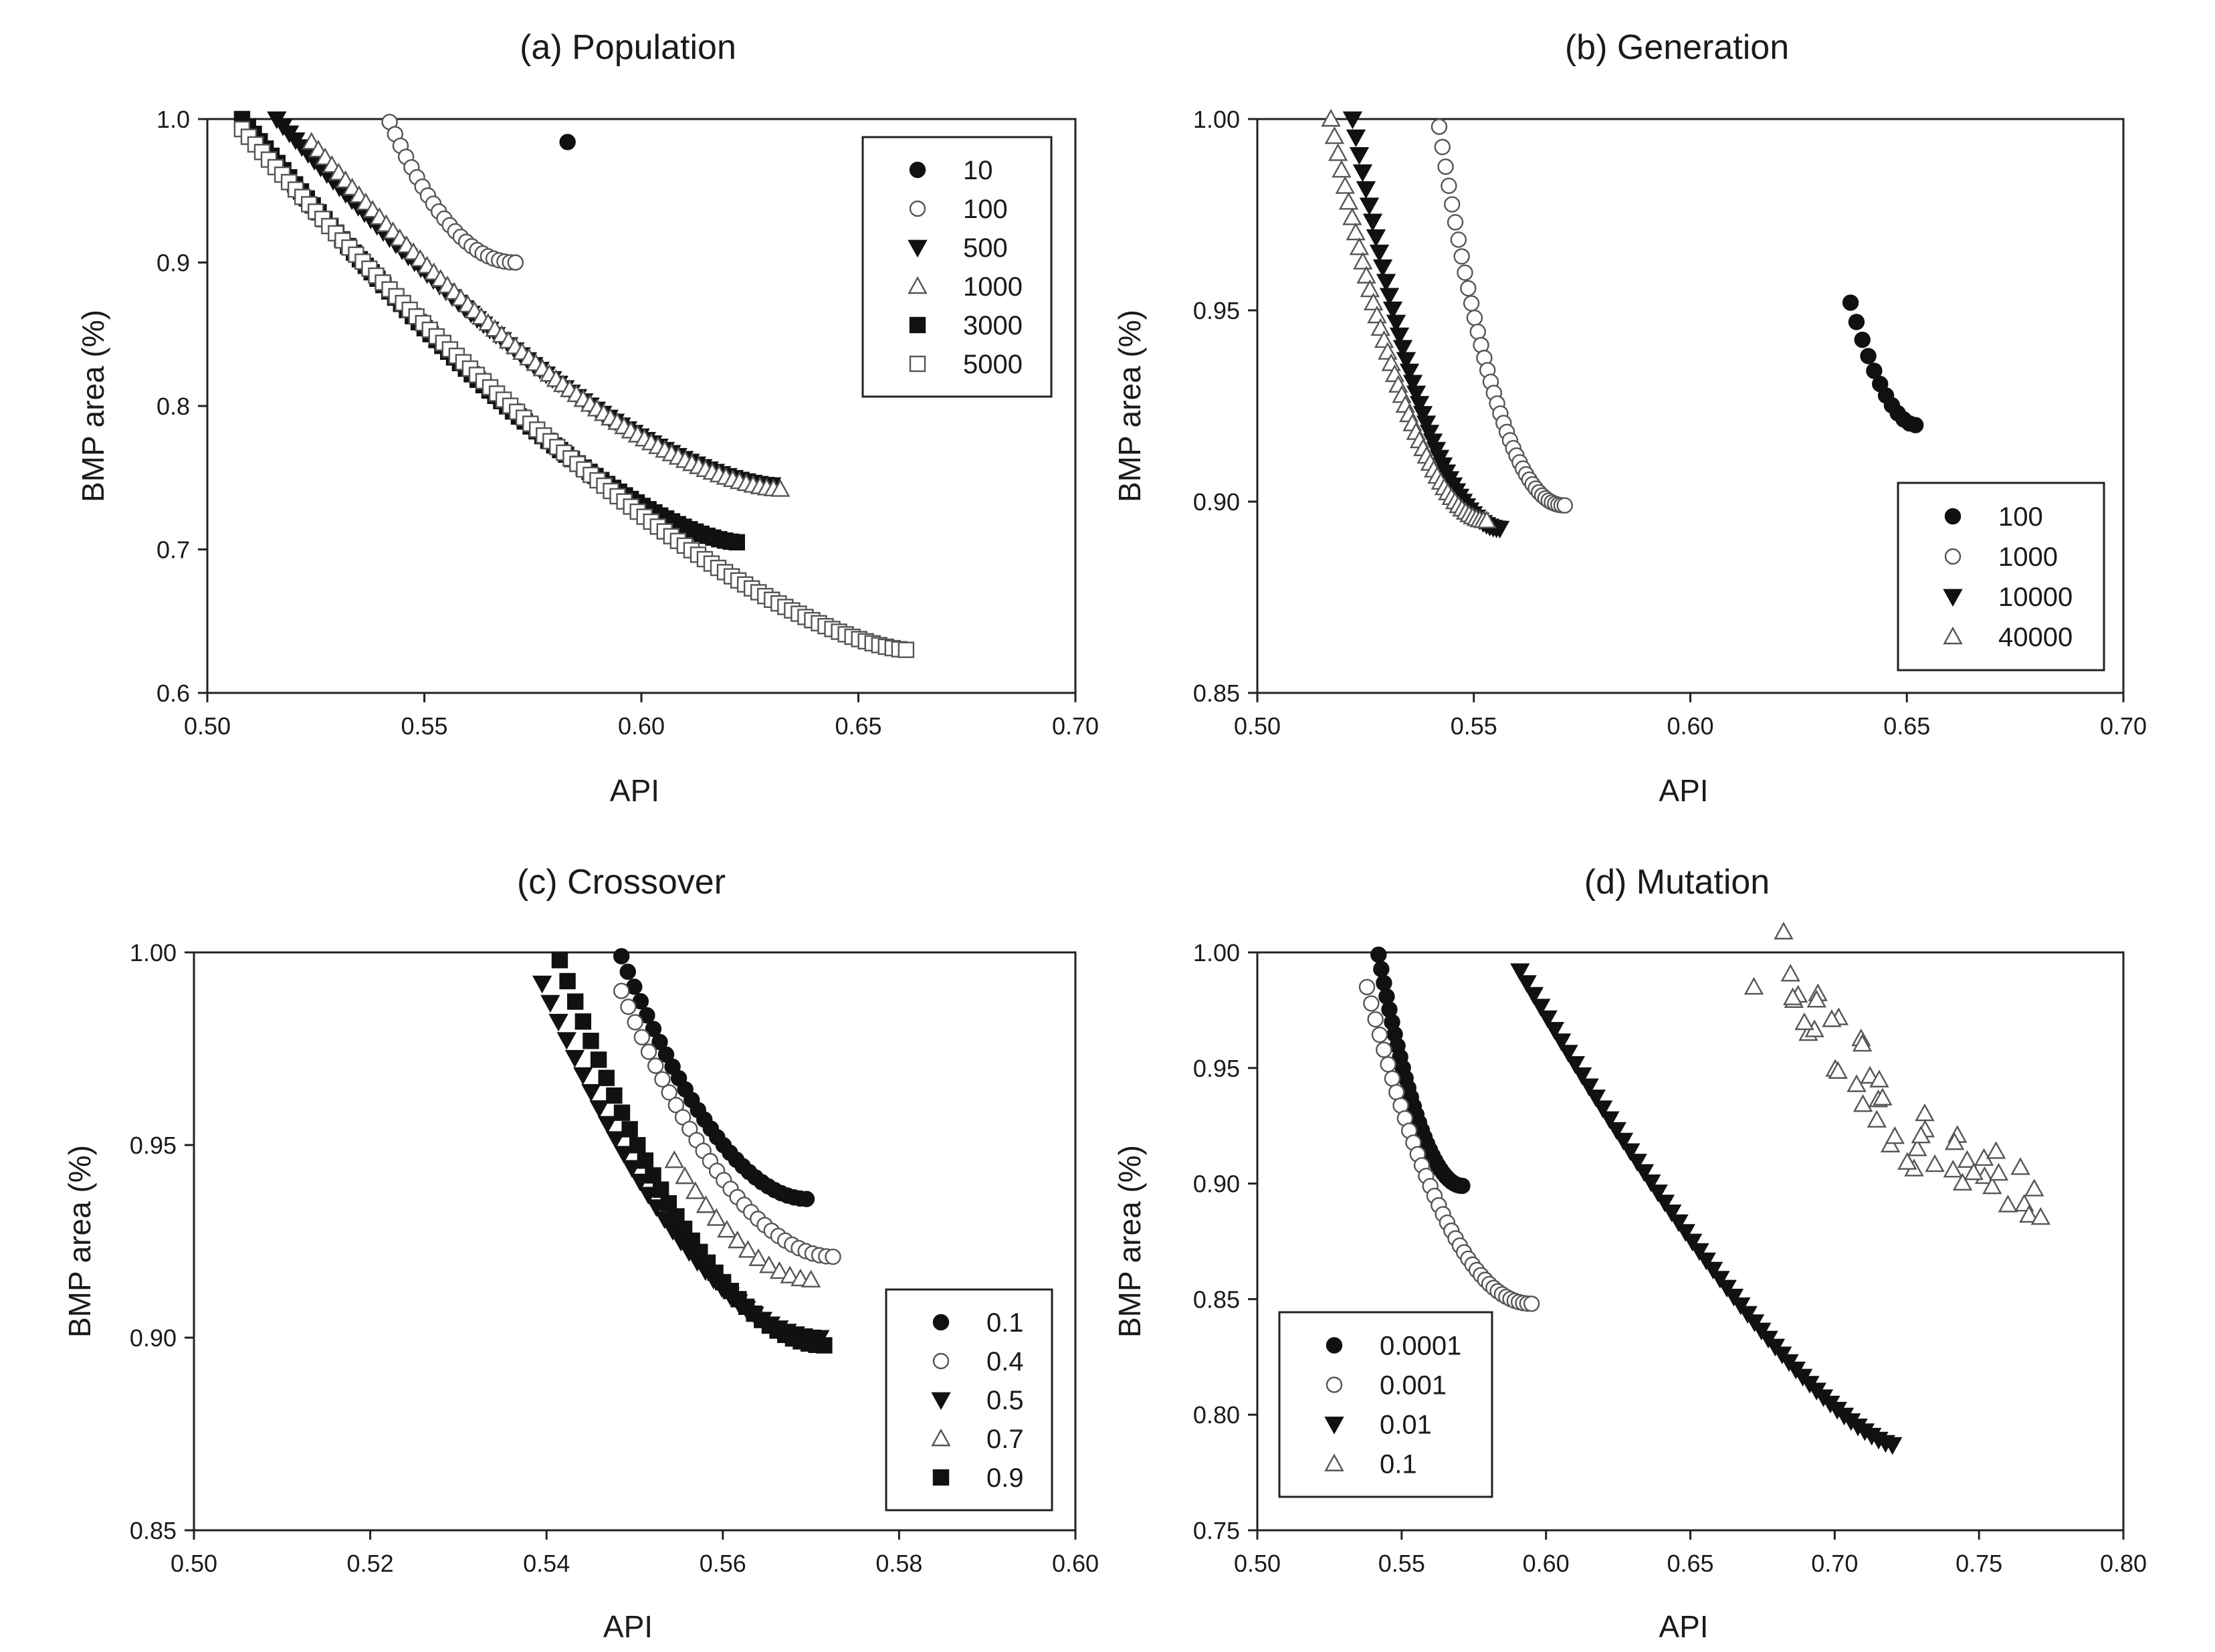 The image size is (2215, 1652). Describe the element at coordinates (1398, 1464) in the screenshot. I see `legend-label: 0.1` at that location.